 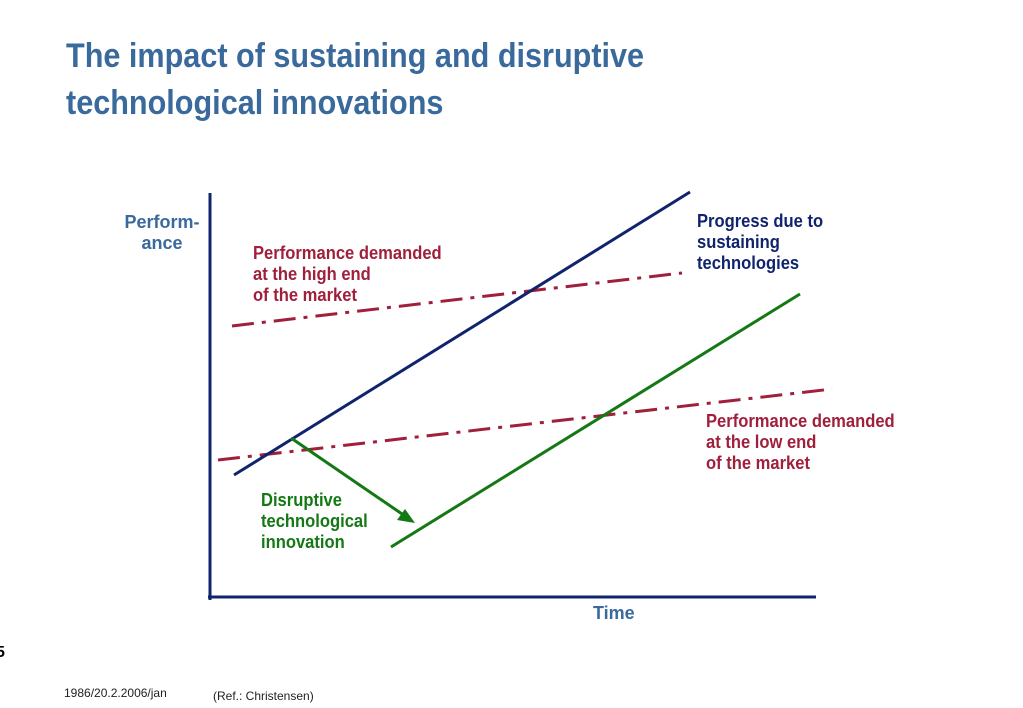 I want to click on y-axis-label-line-1: Perform-, so click(x=162, y=222).